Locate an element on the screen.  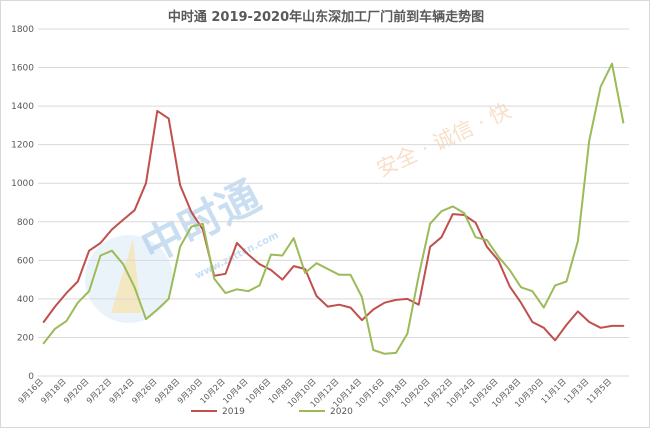
y-axis: 0 200 400 600 800 1000 1200 1400 1600 1800 is located at coordinates (22, 203).